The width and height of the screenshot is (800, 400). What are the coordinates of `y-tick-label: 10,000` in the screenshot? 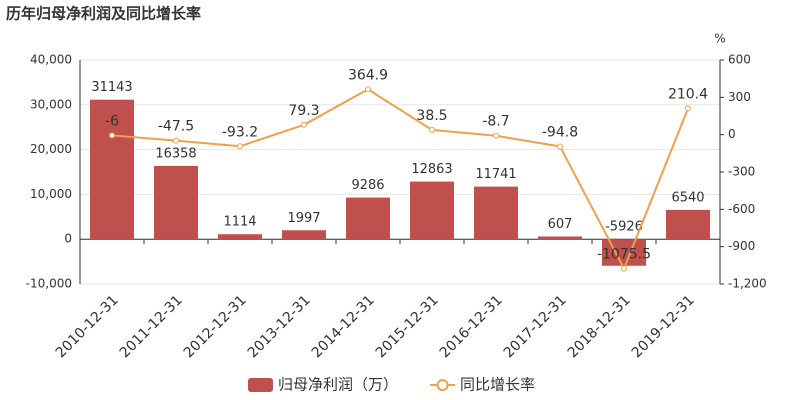 It's located at (51, 194).